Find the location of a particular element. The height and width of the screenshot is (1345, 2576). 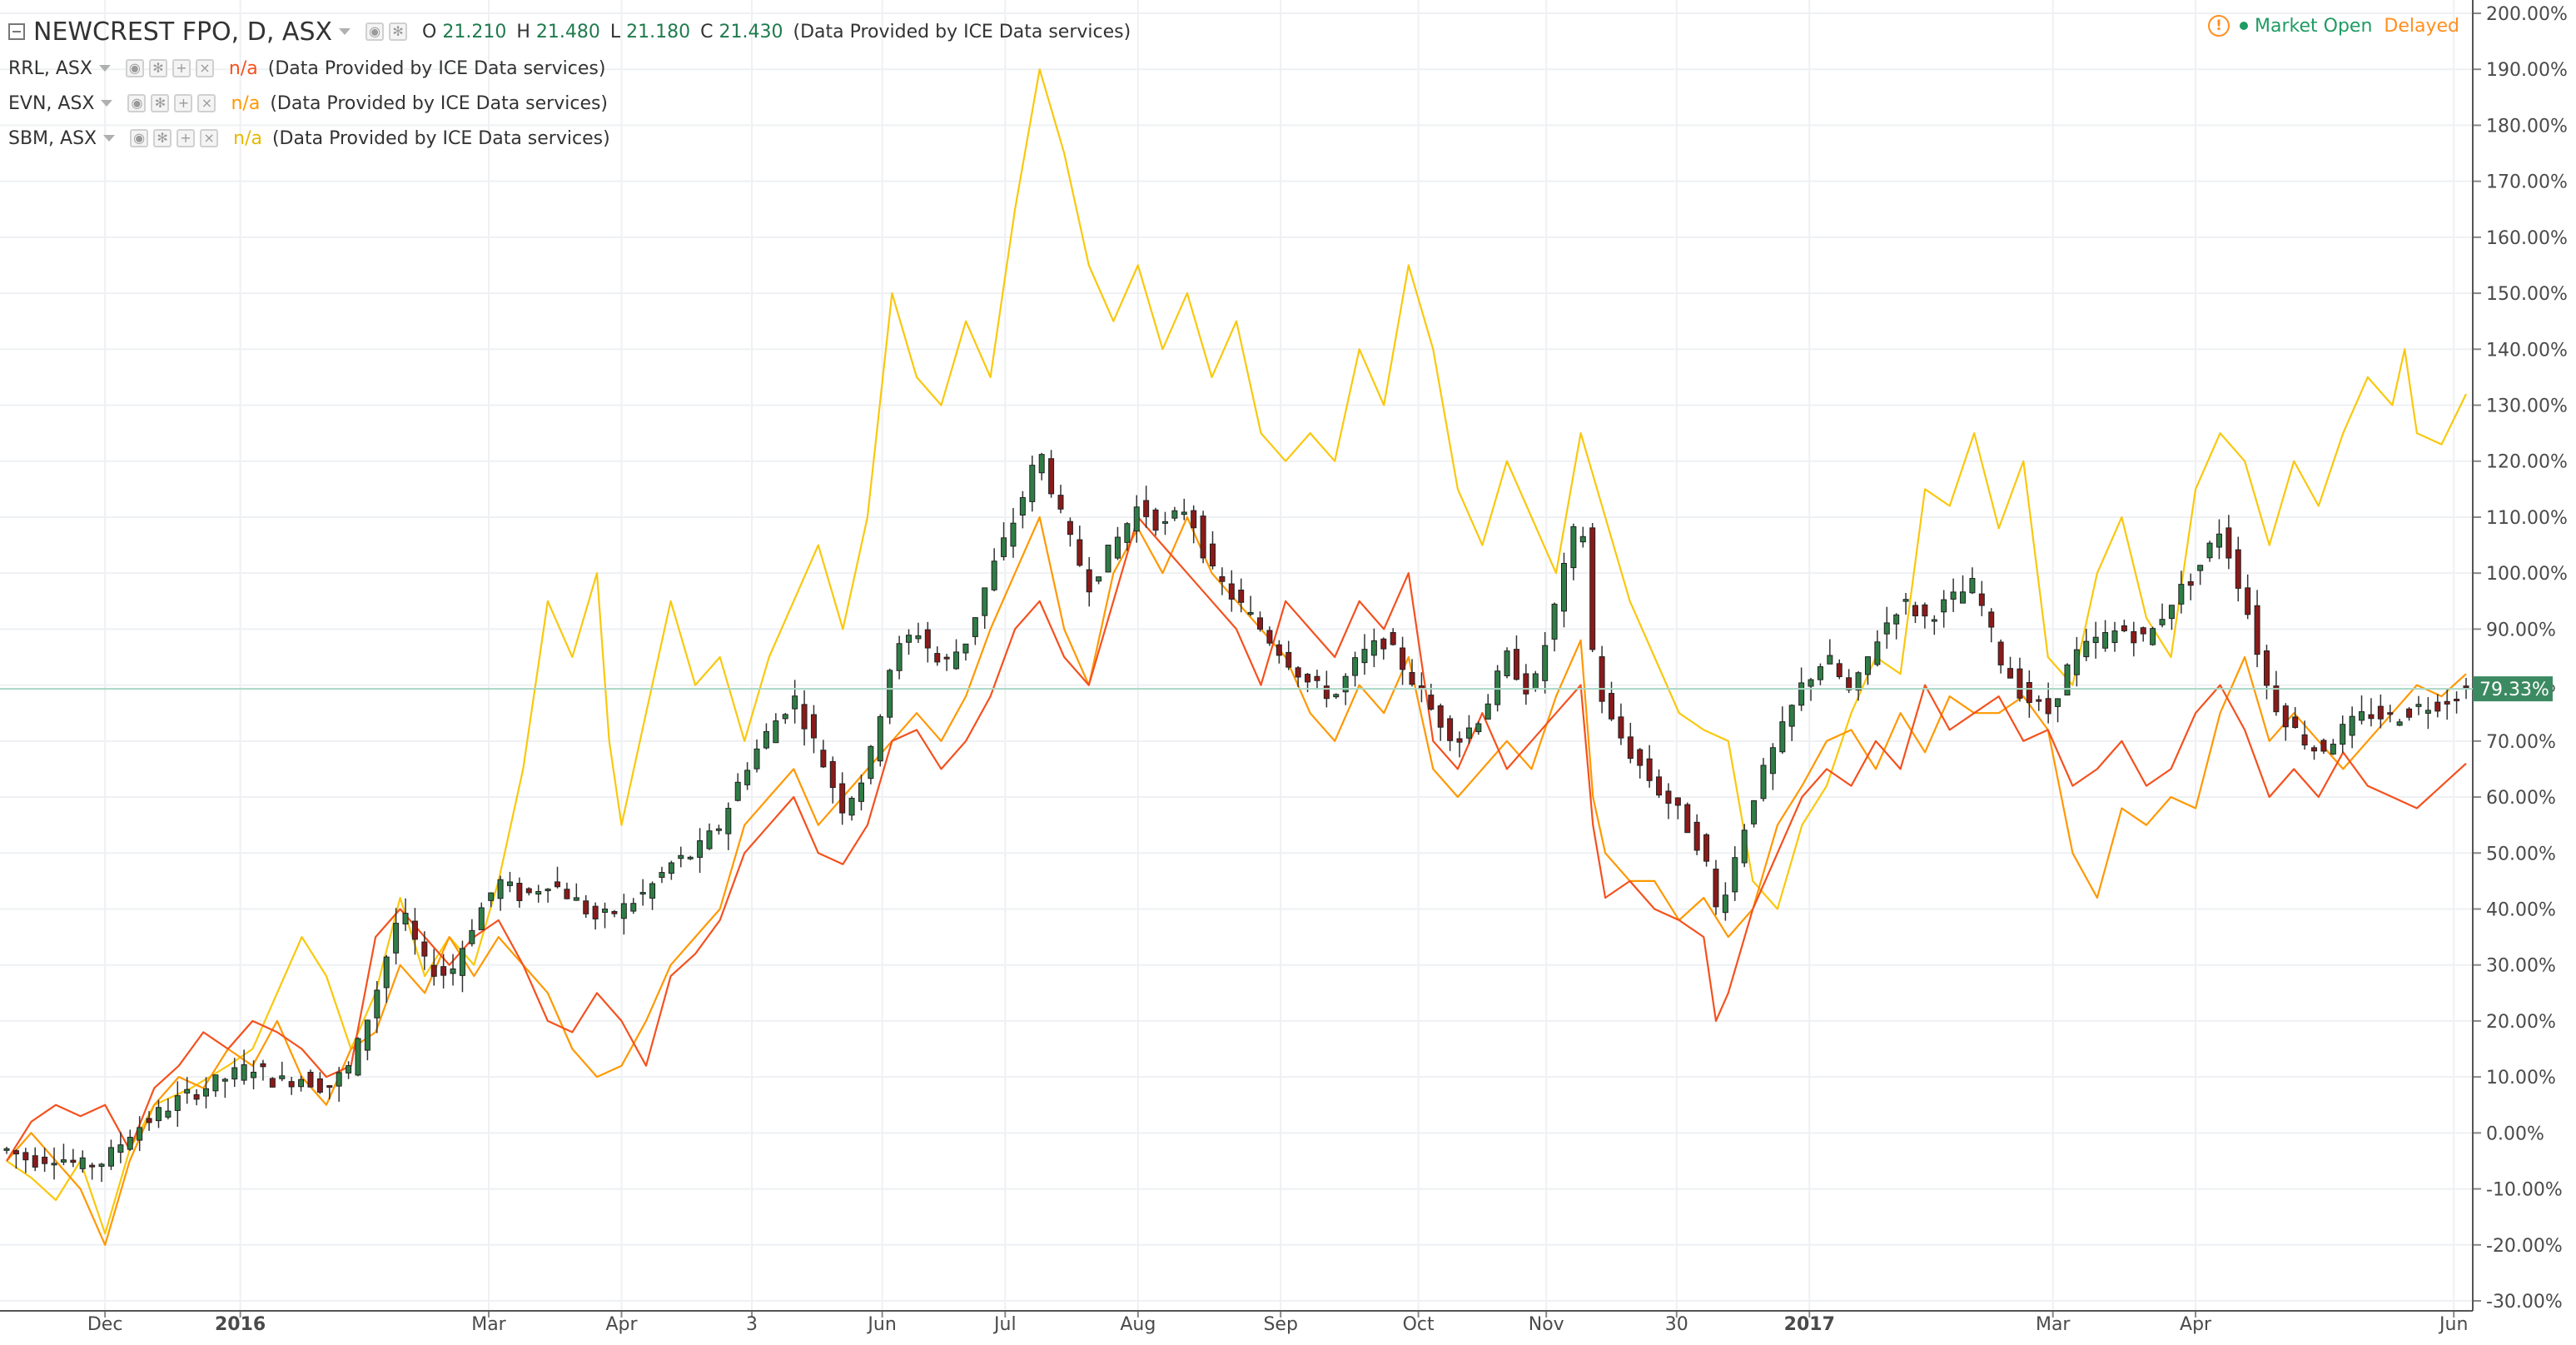

y-tick-label: -30.00% is located at coordinates (2524, 1302).